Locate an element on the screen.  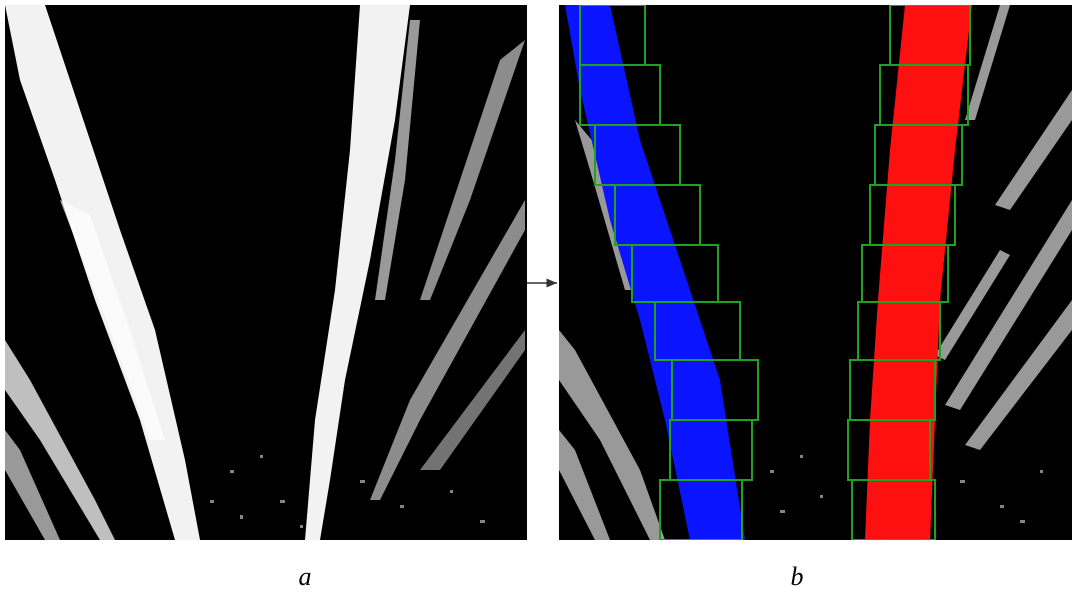
panel-label: a is located at coordinates (305, 576).